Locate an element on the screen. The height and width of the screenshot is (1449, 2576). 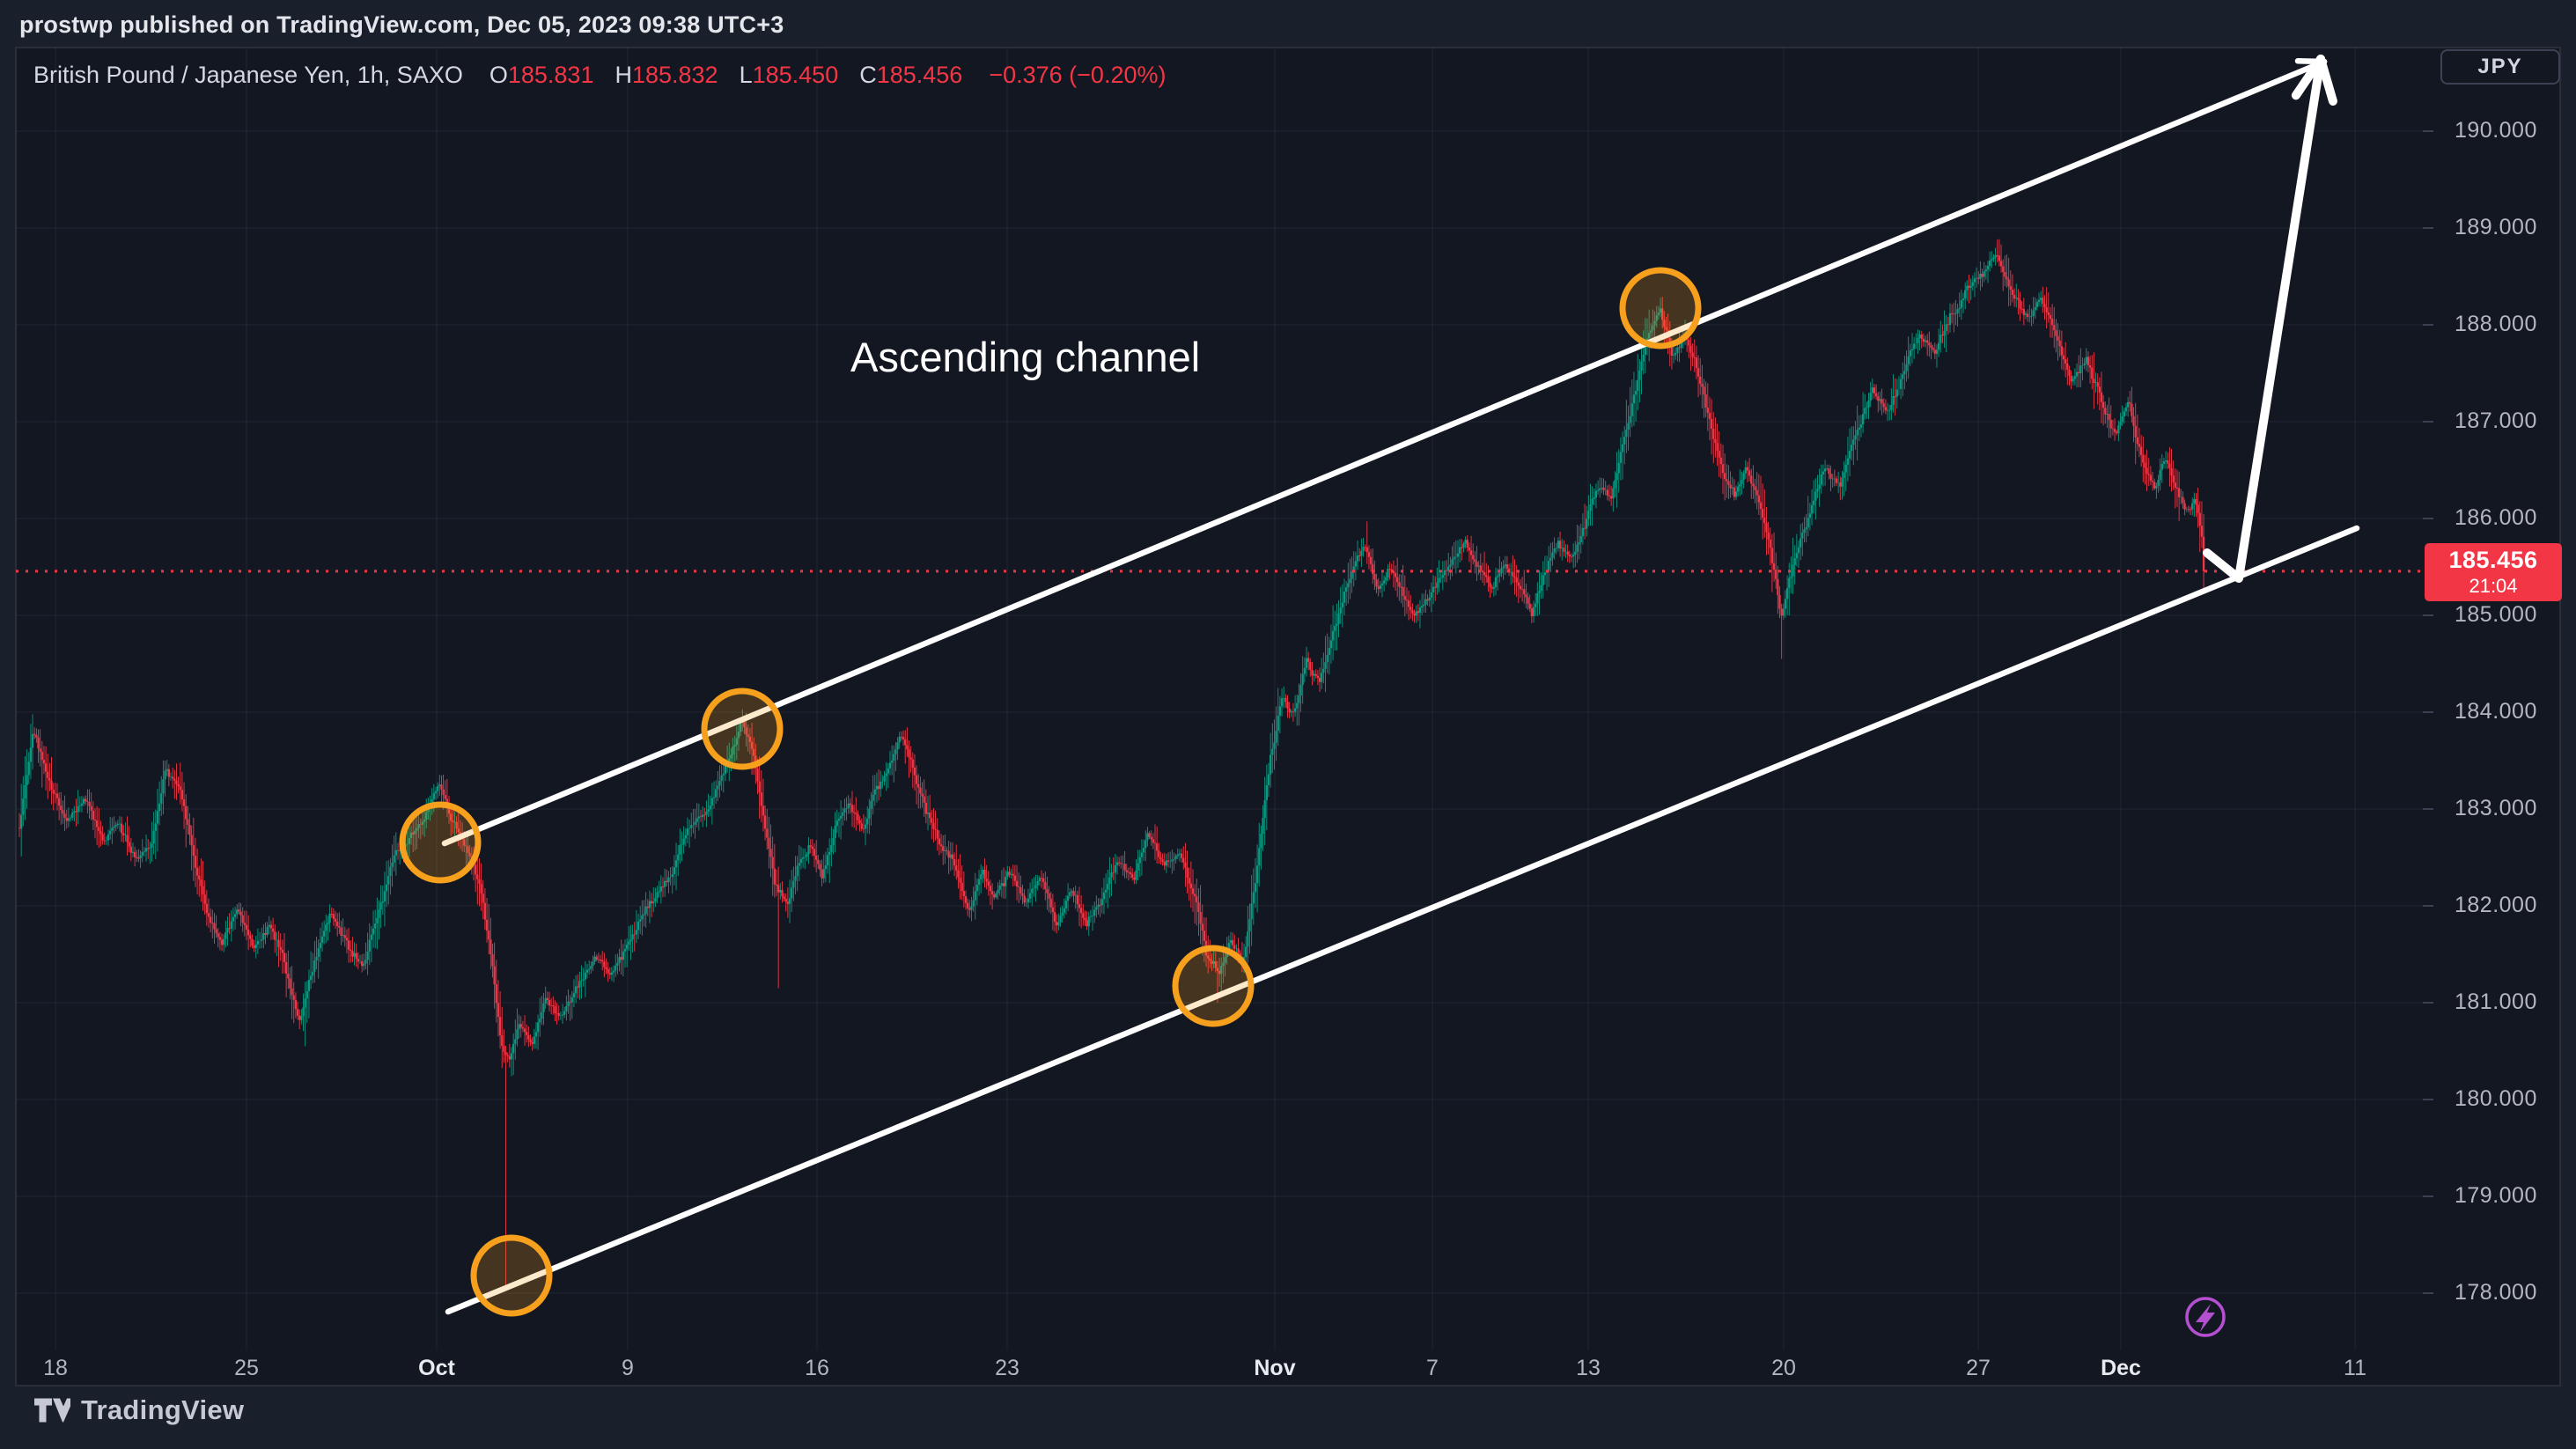
price-axis-label: 179.000 is located at coordinates (2496, 1195).